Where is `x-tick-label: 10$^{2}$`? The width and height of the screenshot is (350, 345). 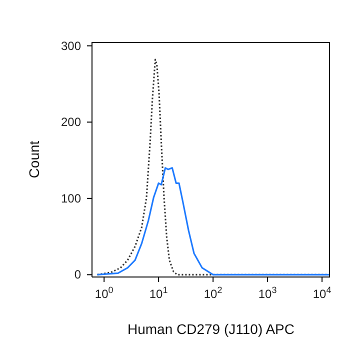
x-tick-label: 10$^{2}$ is located at coordinates (213, 293).